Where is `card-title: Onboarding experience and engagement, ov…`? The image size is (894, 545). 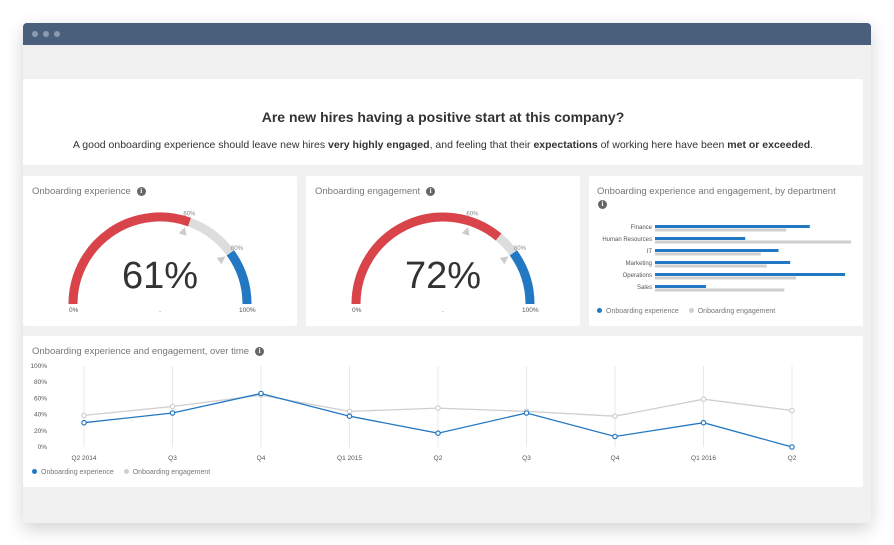
card-title: Onboarding experience and engagement, ov… is located at coordinates (148, 351).